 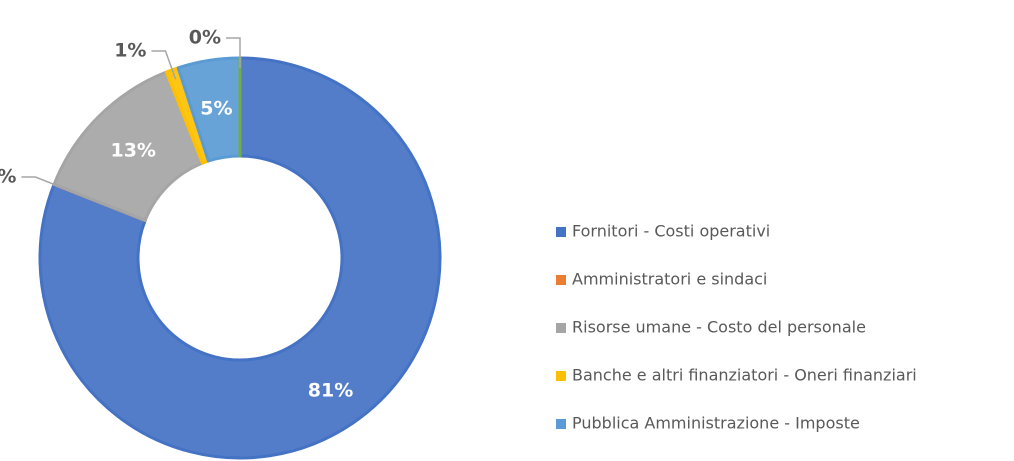 I want to click on value-label: 13%, so click(x=132, y=151).